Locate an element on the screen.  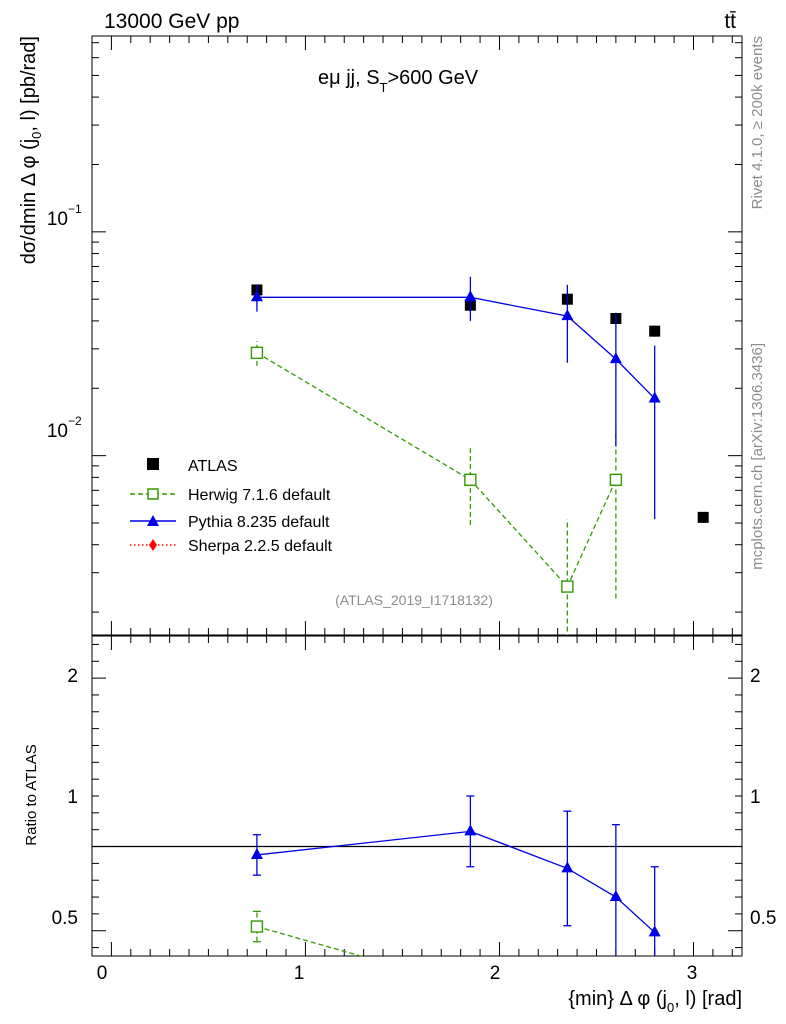
ytick-exp-1e-1: −1 is located at coordinates (75, 209).